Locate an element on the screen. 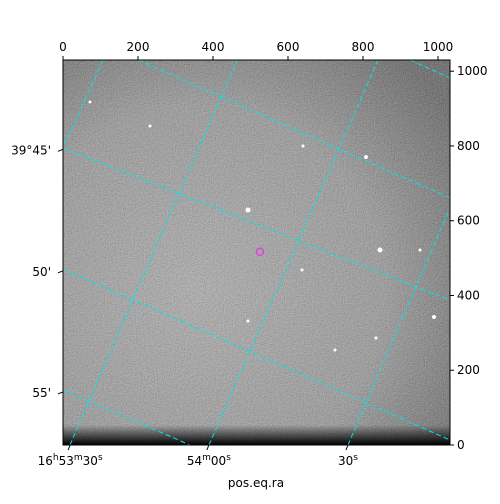 The height and width of the screenshot is (504, 500). ra-tick-label: 16h53m30s is located at coordinates (70, 460).